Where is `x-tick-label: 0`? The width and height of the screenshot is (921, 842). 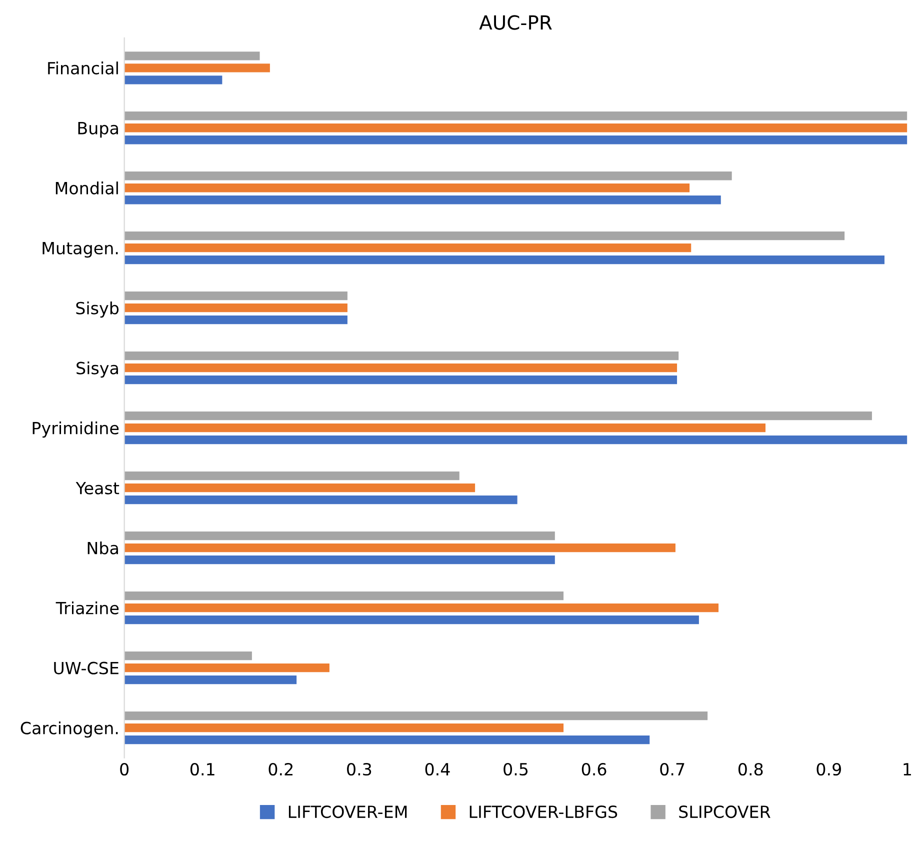 x-tick-label: 0 is located at coordinates (124, 769).